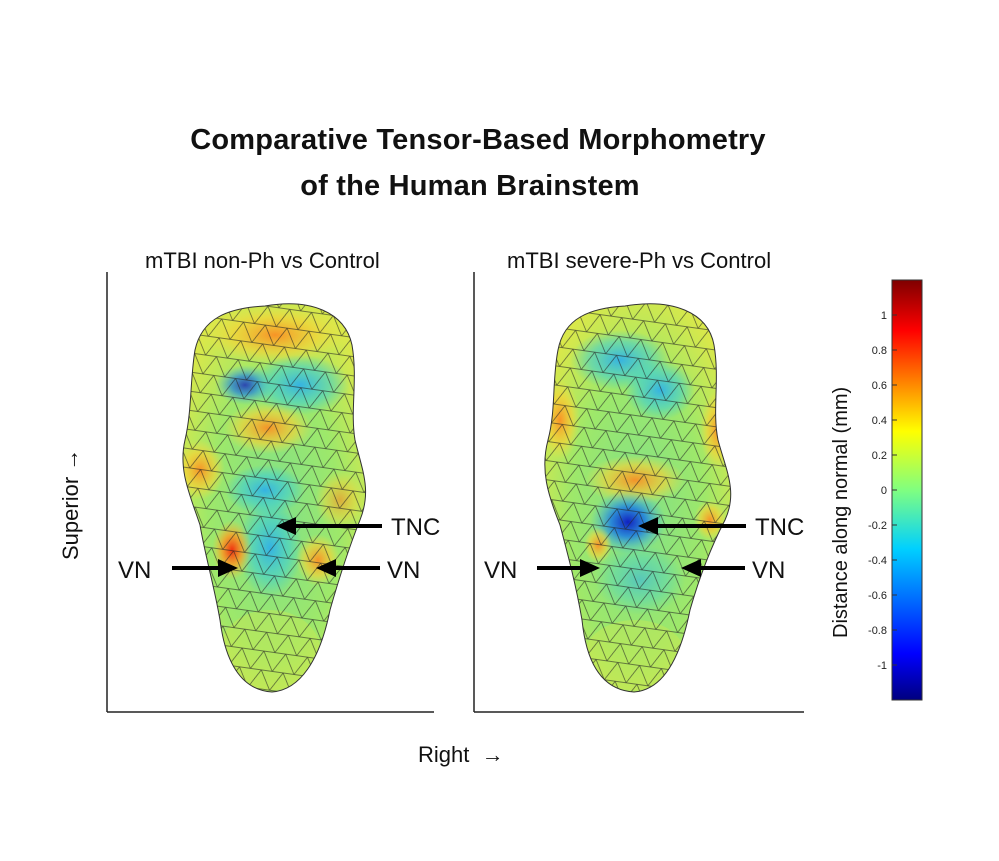 This screenshot has width=999, height=861. I want to click on colorbar-tick-label: -1, so click(882, 666).